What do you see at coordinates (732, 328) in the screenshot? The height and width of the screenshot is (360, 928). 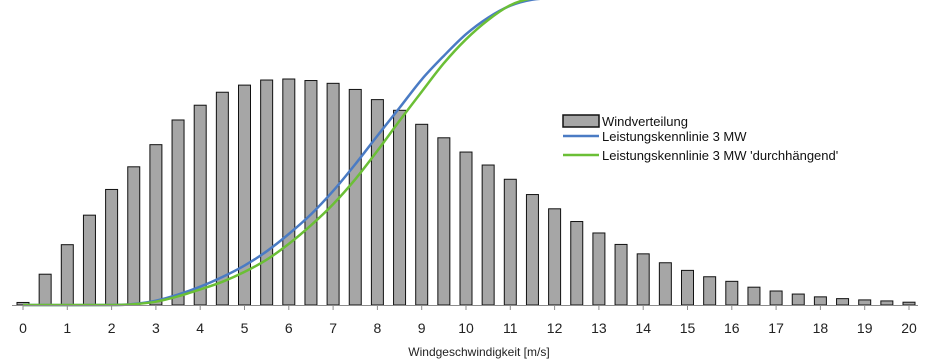 I see `x-tick-label-16: 16` at bounding box center [732, 328].